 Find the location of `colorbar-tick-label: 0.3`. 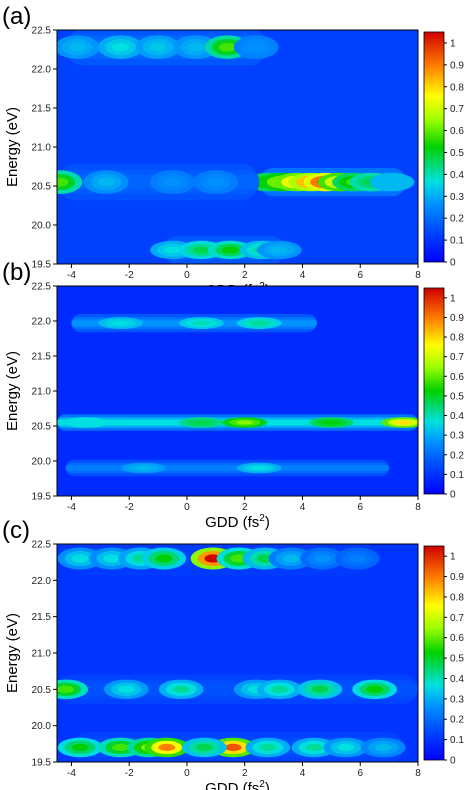

colorbar-tick-label: 0.3 is located at coordinates (457, 699).